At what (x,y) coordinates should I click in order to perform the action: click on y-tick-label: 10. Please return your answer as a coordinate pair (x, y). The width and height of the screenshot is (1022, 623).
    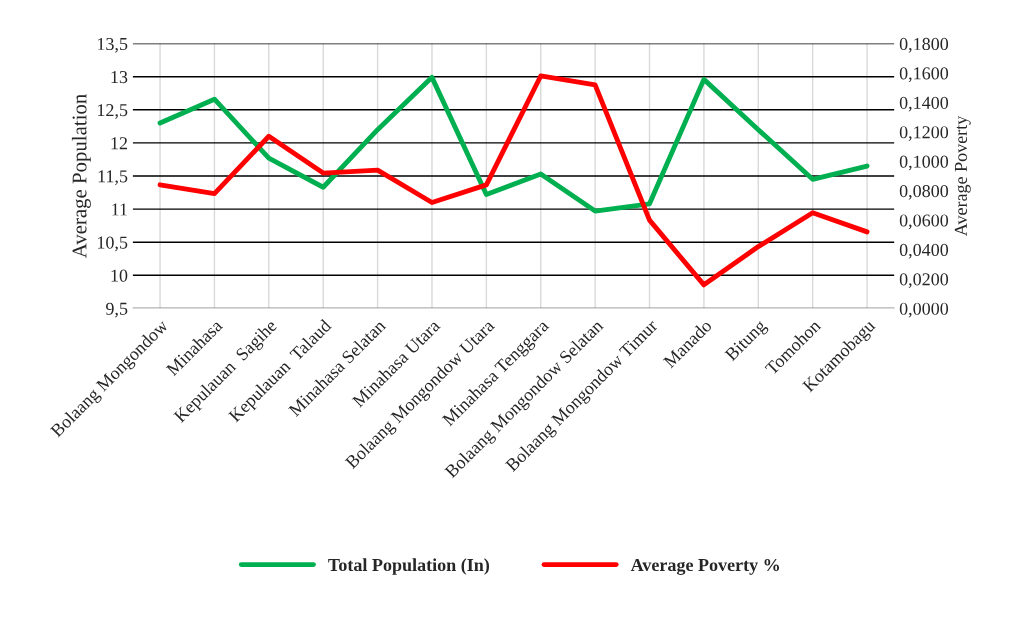
    Looking at the image, I should click on (119, 275).